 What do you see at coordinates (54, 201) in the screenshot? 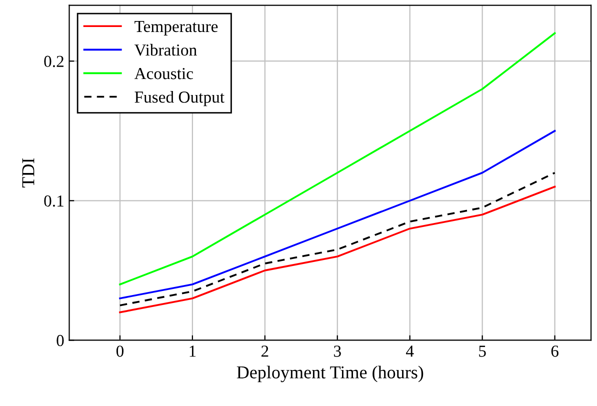
I see `y-tick-label: 0.1` at bounding box center [54, 201].